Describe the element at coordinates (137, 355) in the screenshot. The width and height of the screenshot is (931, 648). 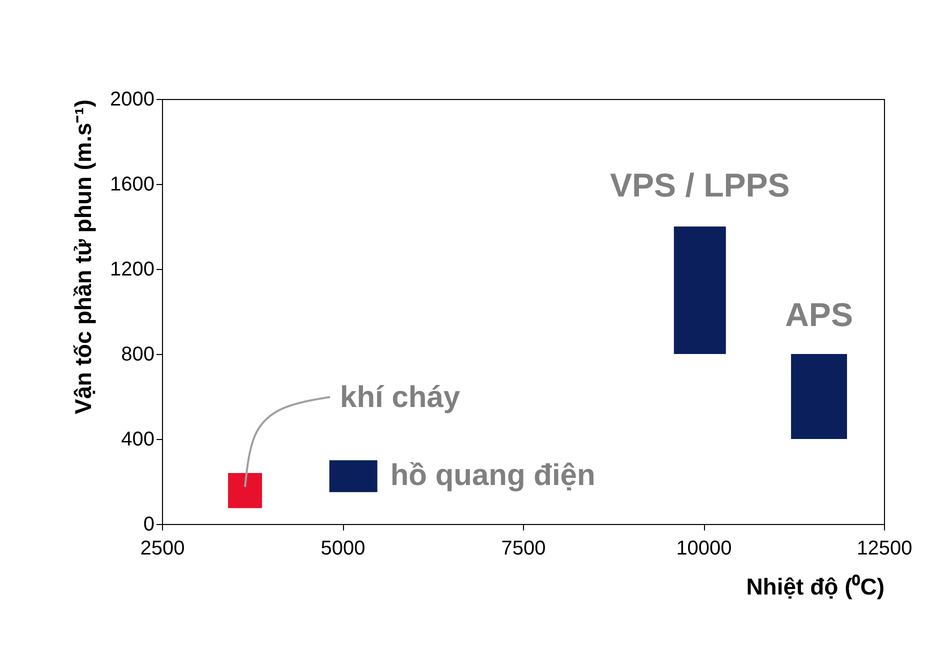
I see `y-tick-label: 800` at that location.